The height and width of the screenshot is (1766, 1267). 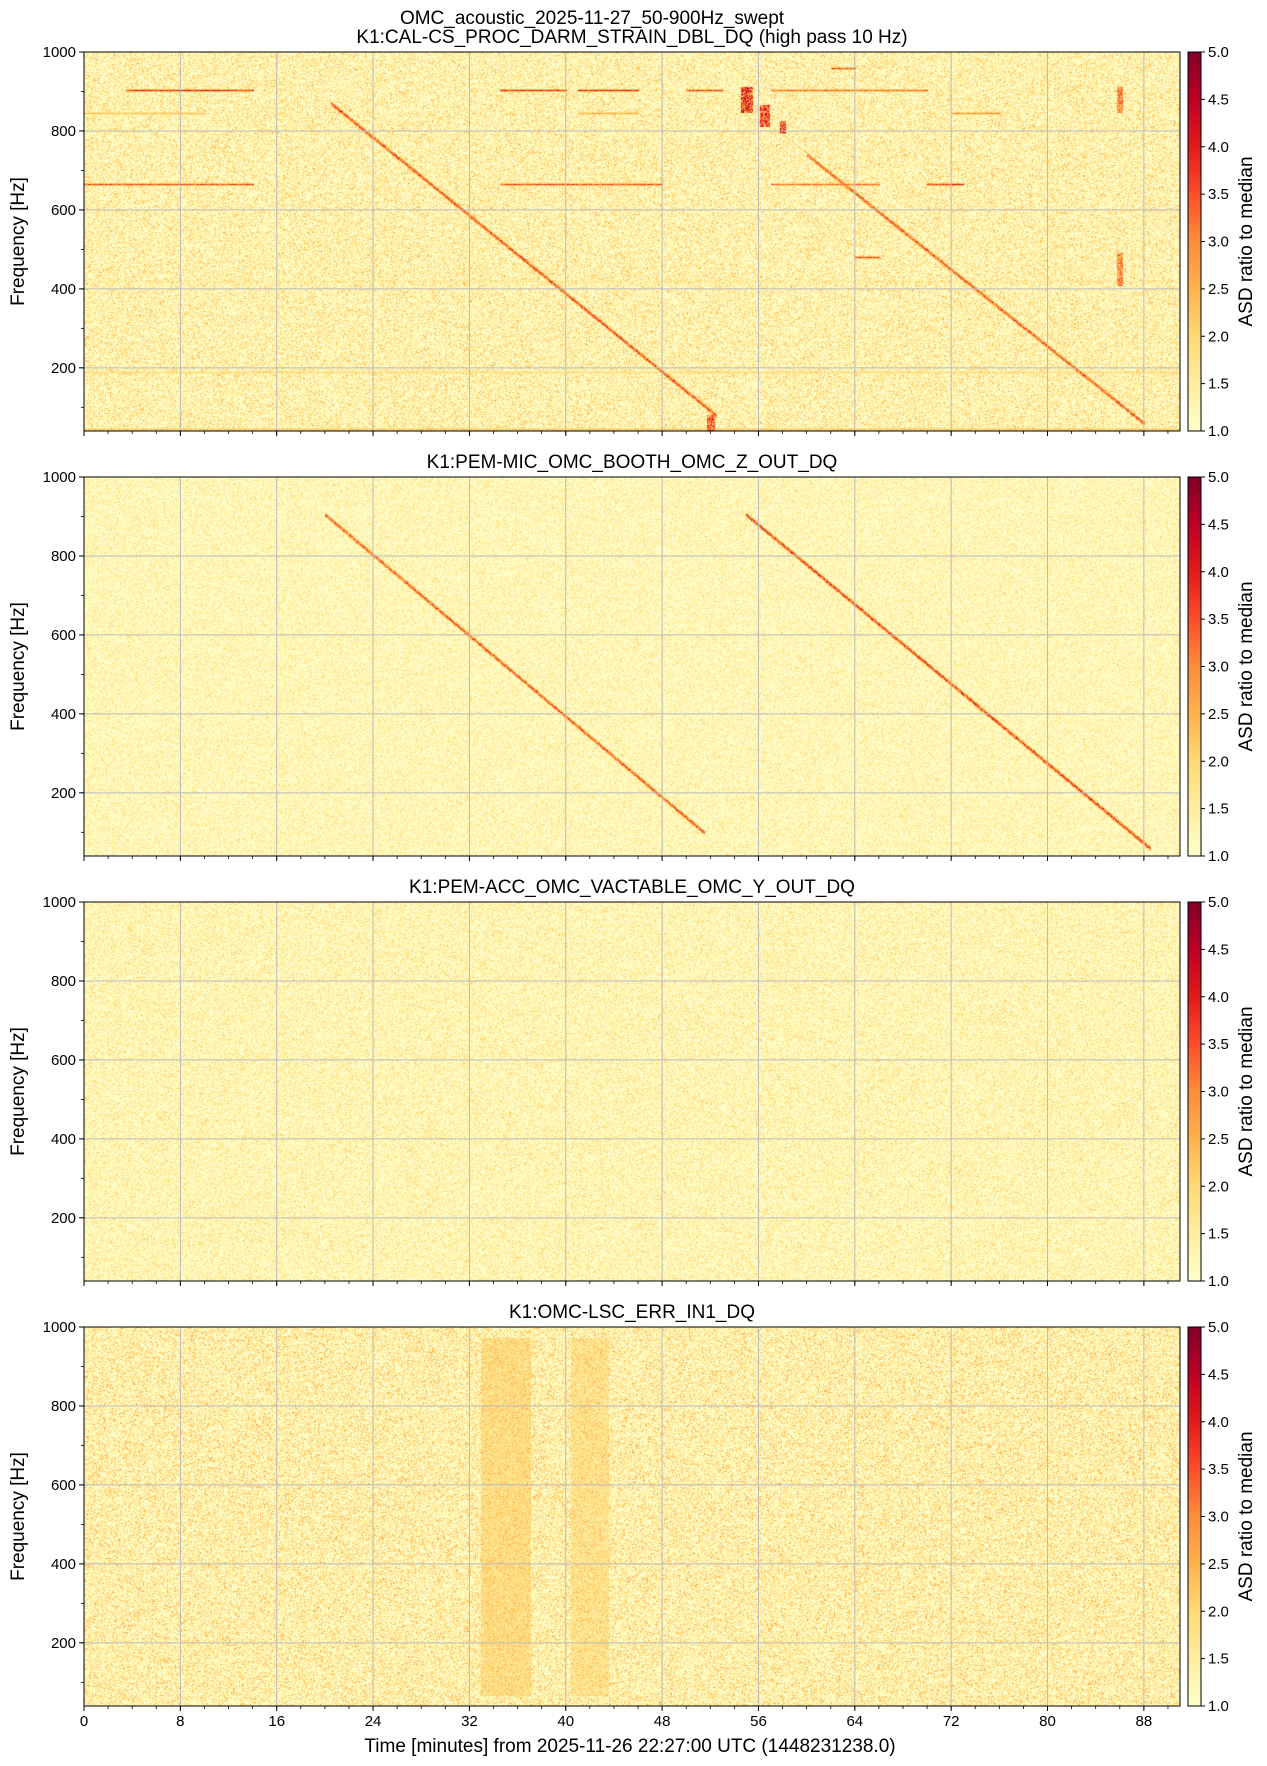 I want to click on figure-suptitle: OMC_acoustic_2025-11-27_50-900Hz_swept, so click(x=592, y=18).